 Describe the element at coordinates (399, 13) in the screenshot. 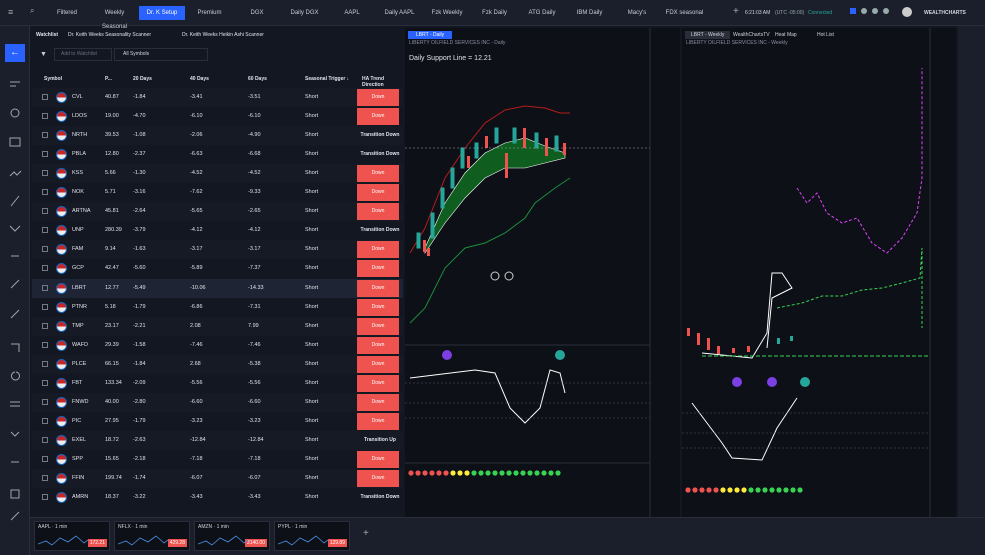

I see `tab: Daily AAPL` at that location.